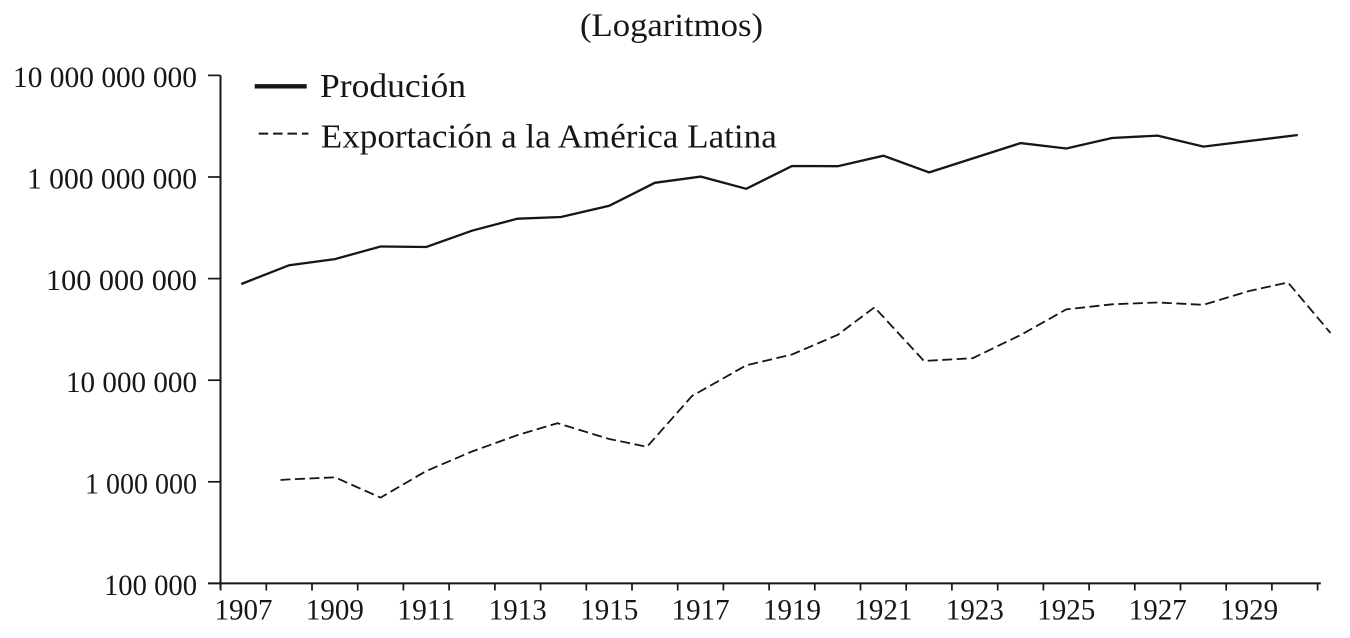  What do you see at coordinates (609, 611) in the screenshot?
I see `svg-text: 1915` at bounding box center [609, 611].